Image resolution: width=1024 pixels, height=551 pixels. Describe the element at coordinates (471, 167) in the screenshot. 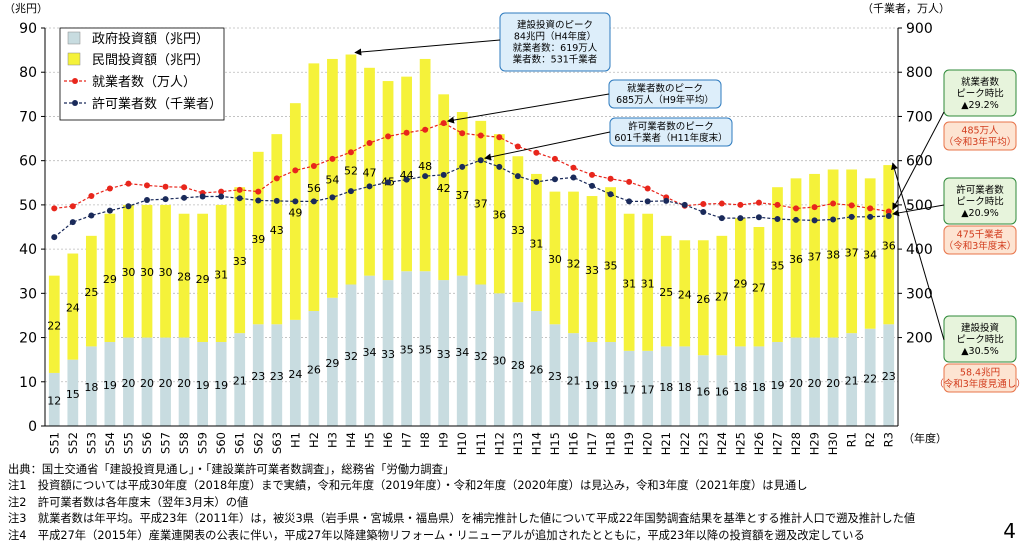

I see `employment-line` at that location.